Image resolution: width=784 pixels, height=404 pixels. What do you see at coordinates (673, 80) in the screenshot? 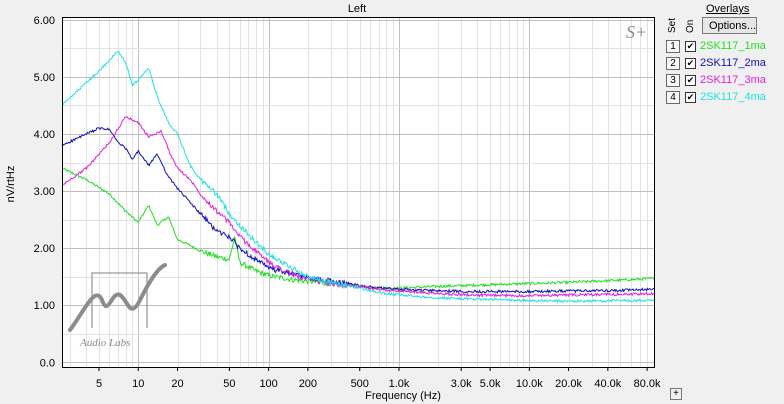
I see `overlay-set-button: 3` at bounding box center [673, 80].